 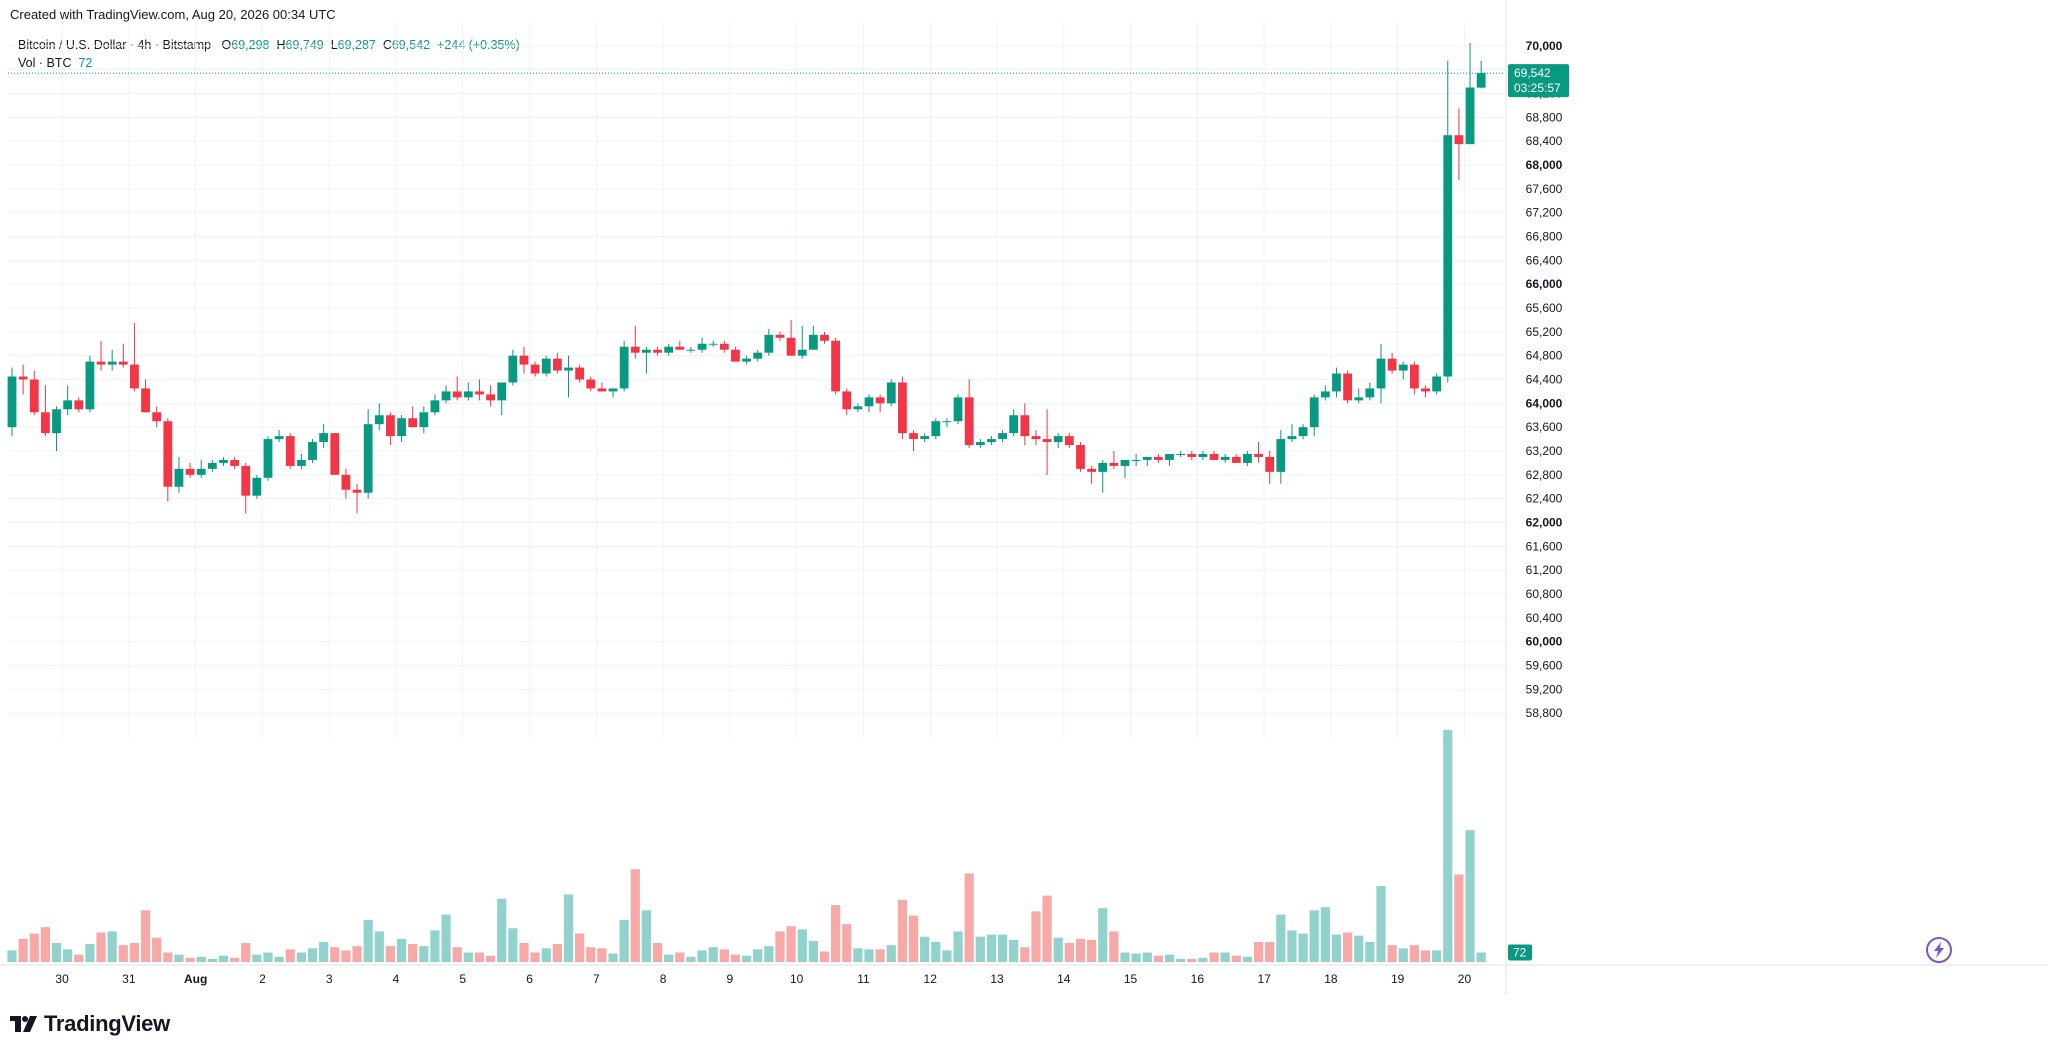 What do you see at coordinates (1544, 117) in the screenshot?
I see `price-tick-label: 68,800` at bounding box center [1544, 117].